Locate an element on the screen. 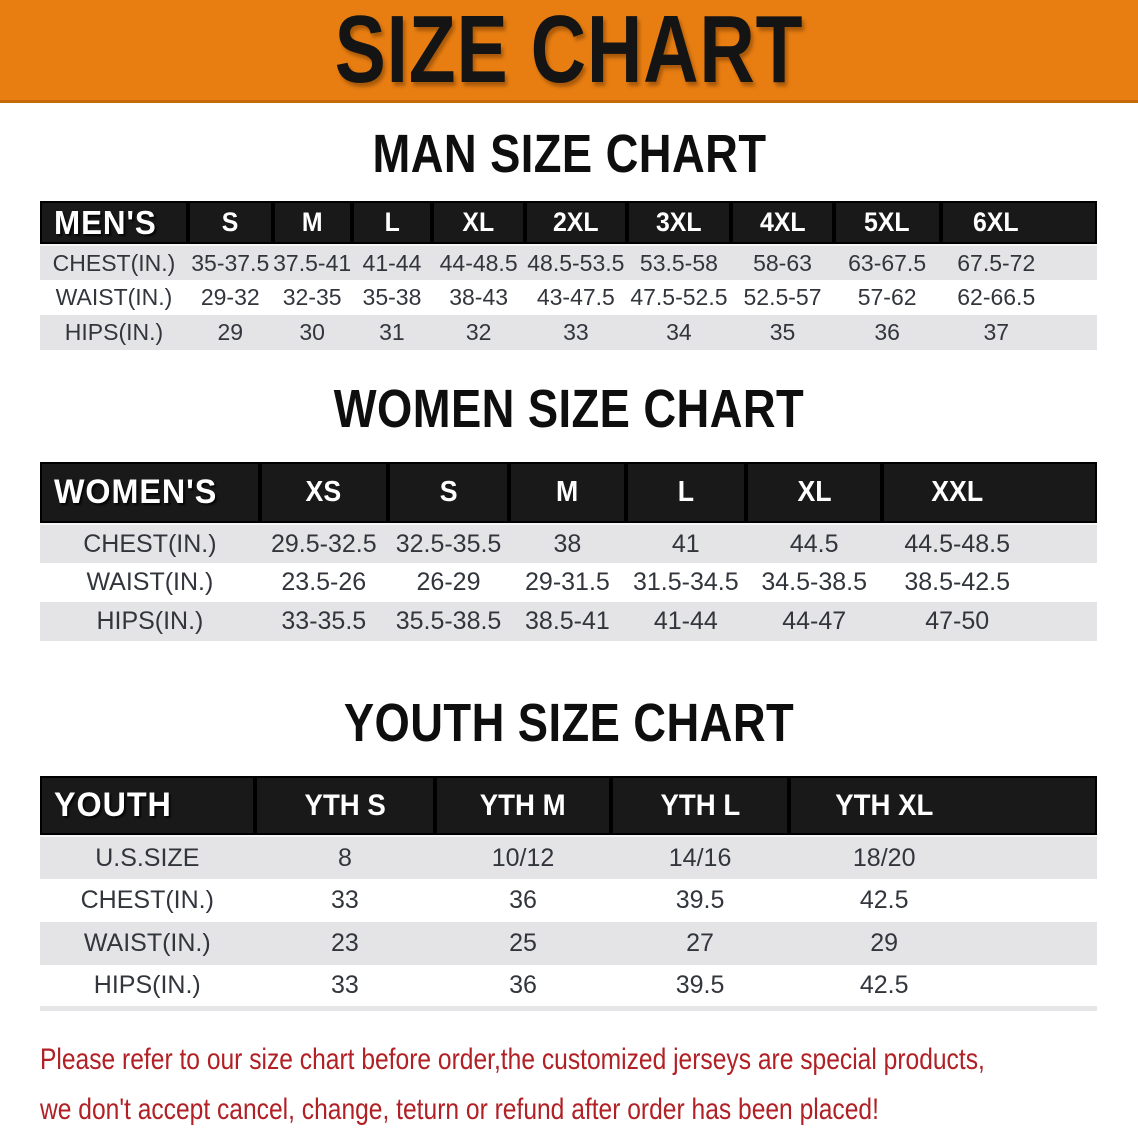 Image resolution: width=1138 pixels, height=1132 pixels. size-value-cell: 10/12 is located at coordinates (523, 857).